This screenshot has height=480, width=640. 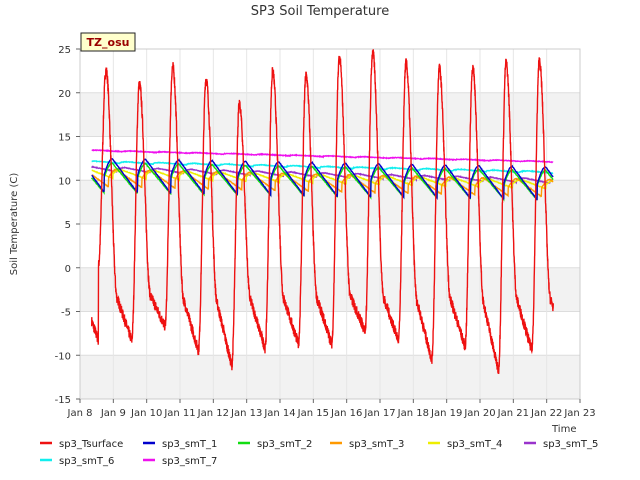 I want to click on y-tick-label: 0, so click(x=68, y=269).